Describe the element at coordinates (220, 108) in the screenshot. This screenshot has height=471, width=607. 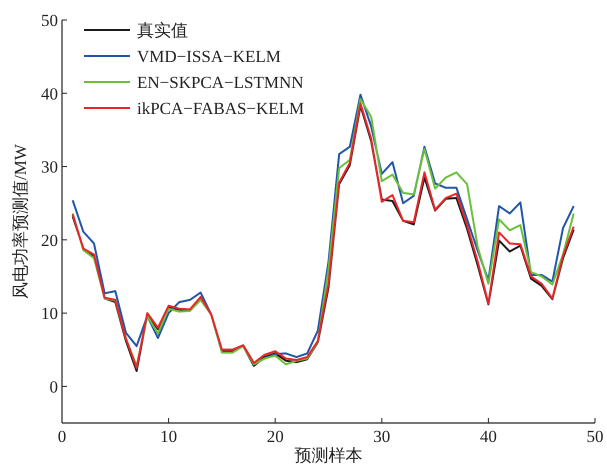
I see `legend-label: ikPCA−FABAS−KELM` at that location.